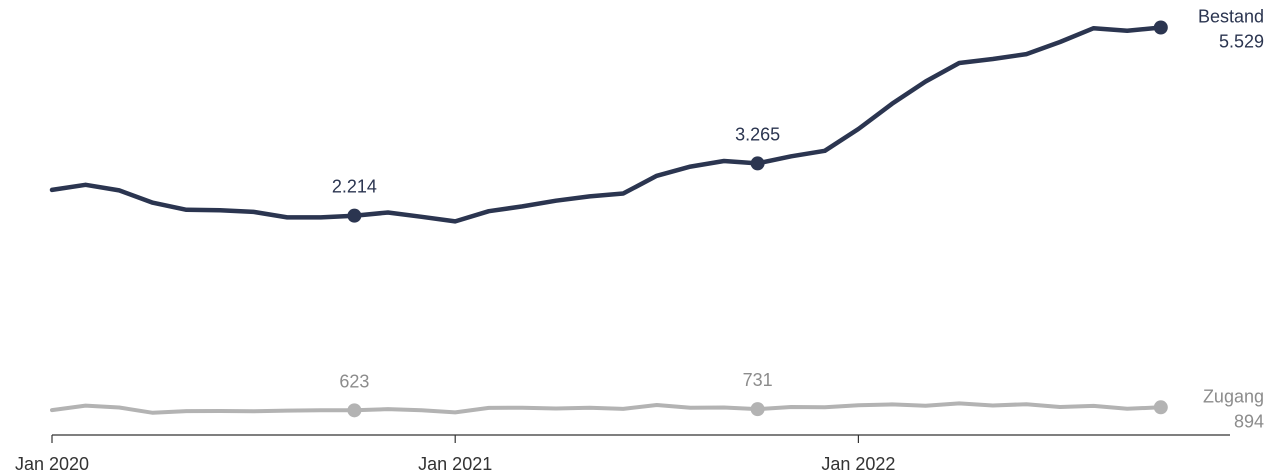 This screenshot has height=473, width=1276. What do you see at coordinates (1241, 41) in the screenshot?
I see `series-end-value-bestand: 5.529` at bounding box center [1241, 41].